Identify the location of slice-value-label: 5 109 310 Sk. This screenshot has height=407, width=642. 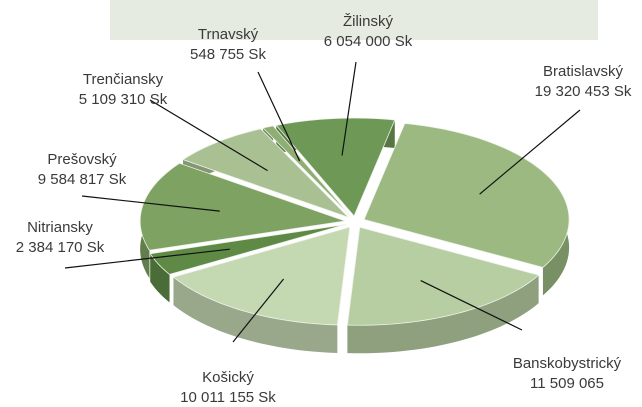
(123, 99).